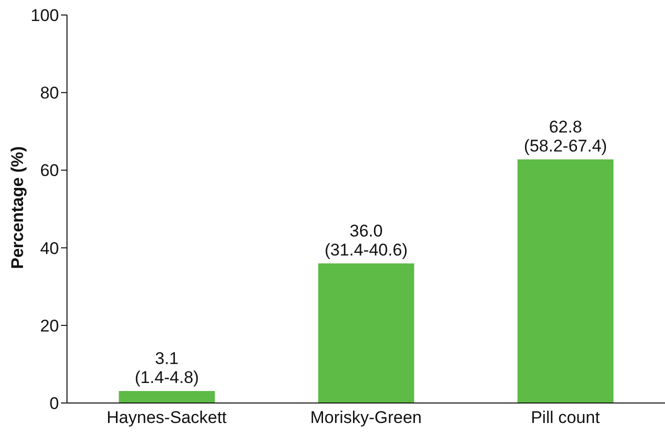 This screenshot has height=438, width=665. I want to click on y-axis-title: Percentage (%), so click(18, 207).